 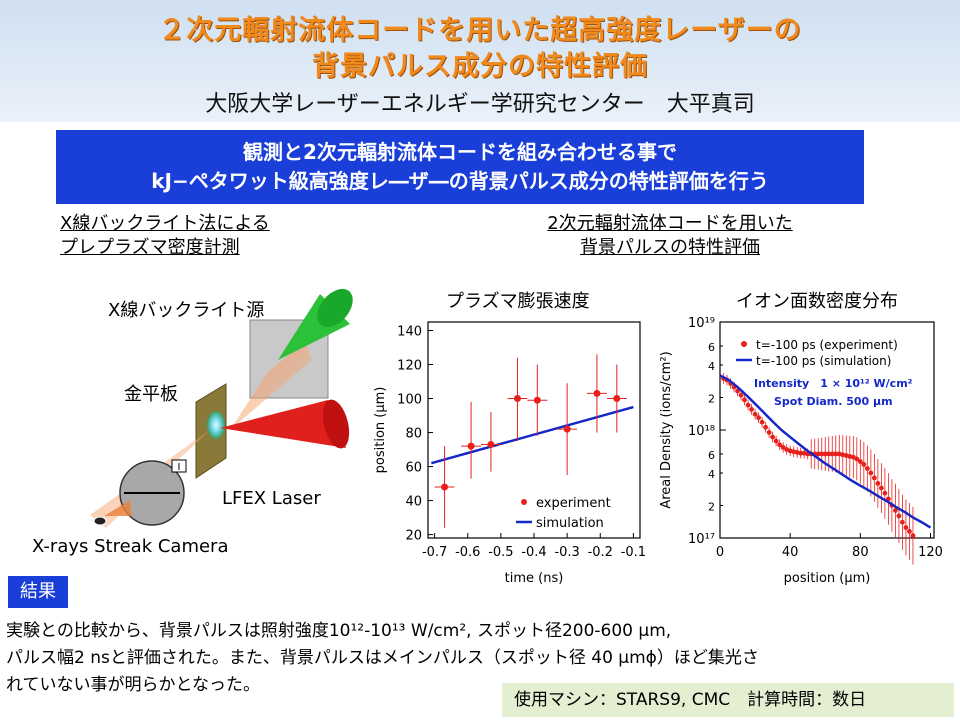 What do you see at coordinates (480, 30) in the screenshot?
I see `title-line-1: ２次元輻射流体コードを用いた超高強度レーザーの` at bounding box center [480, 30].